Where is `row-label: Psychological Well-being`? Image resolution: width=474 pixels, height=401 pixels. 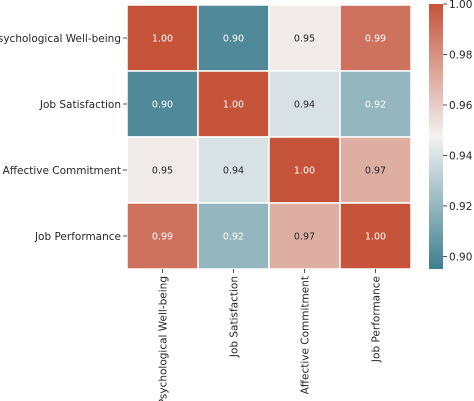 row-label: Psychological Well-being is located at coordinates (60, 39).